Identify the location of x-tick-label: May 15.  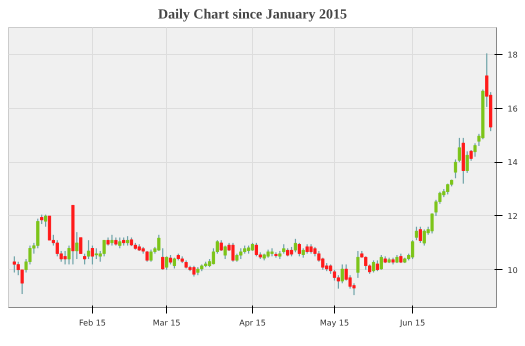
(335, 323).